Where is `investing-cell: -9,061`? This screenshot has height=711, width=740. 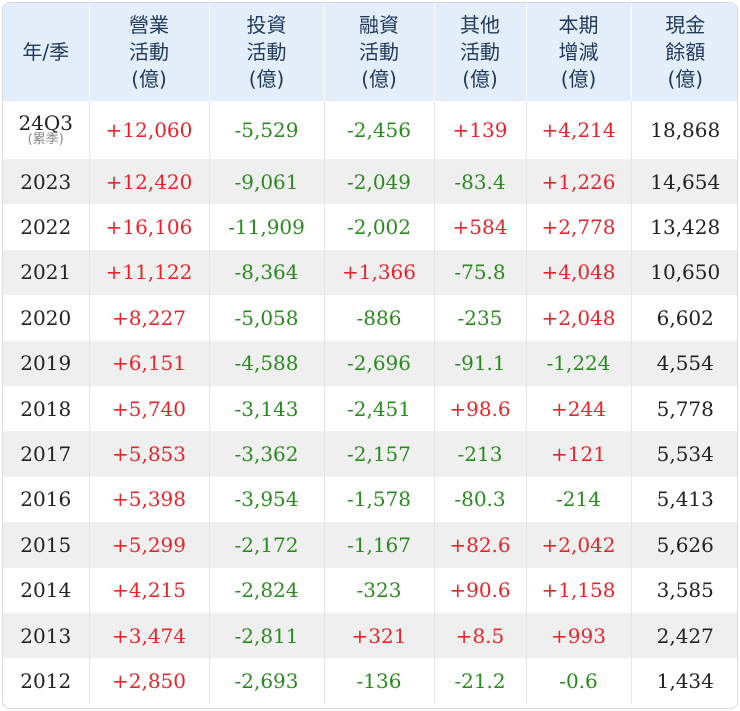
investing-cell: -9,061 is located at coordinates (267, 182).